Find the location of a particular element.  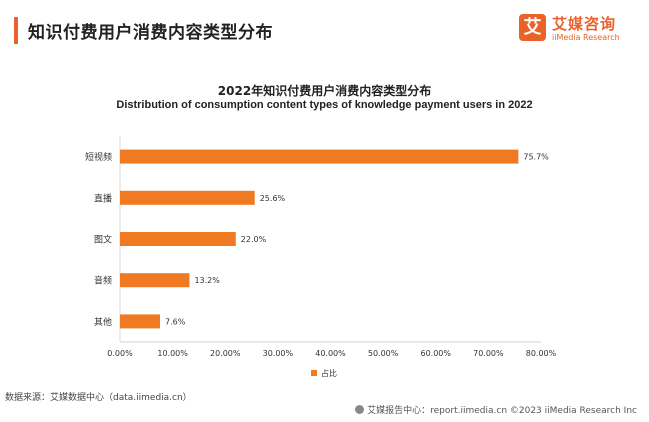

brand-name-cn: 艾媒咨询 is located at coordinates (584, 24).